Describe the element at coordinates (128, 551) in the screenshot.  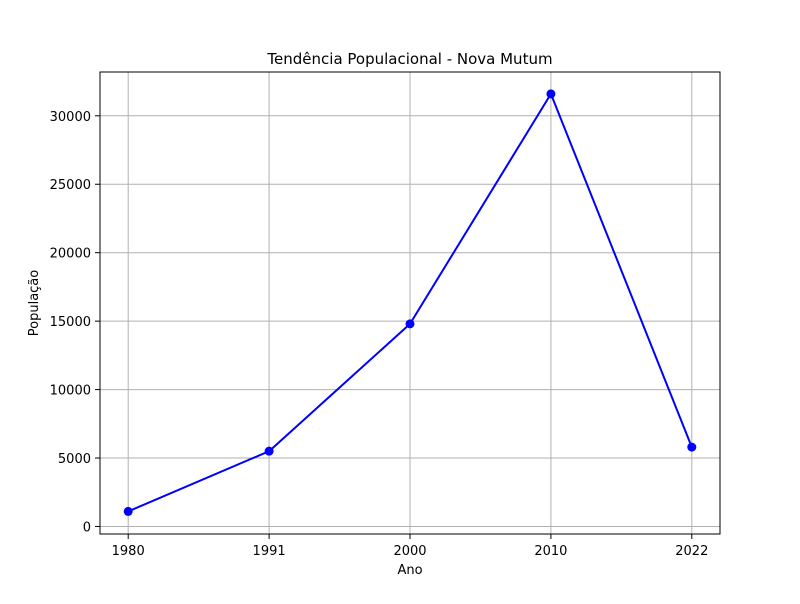
I see `x-tick-label: 1980` at that location.